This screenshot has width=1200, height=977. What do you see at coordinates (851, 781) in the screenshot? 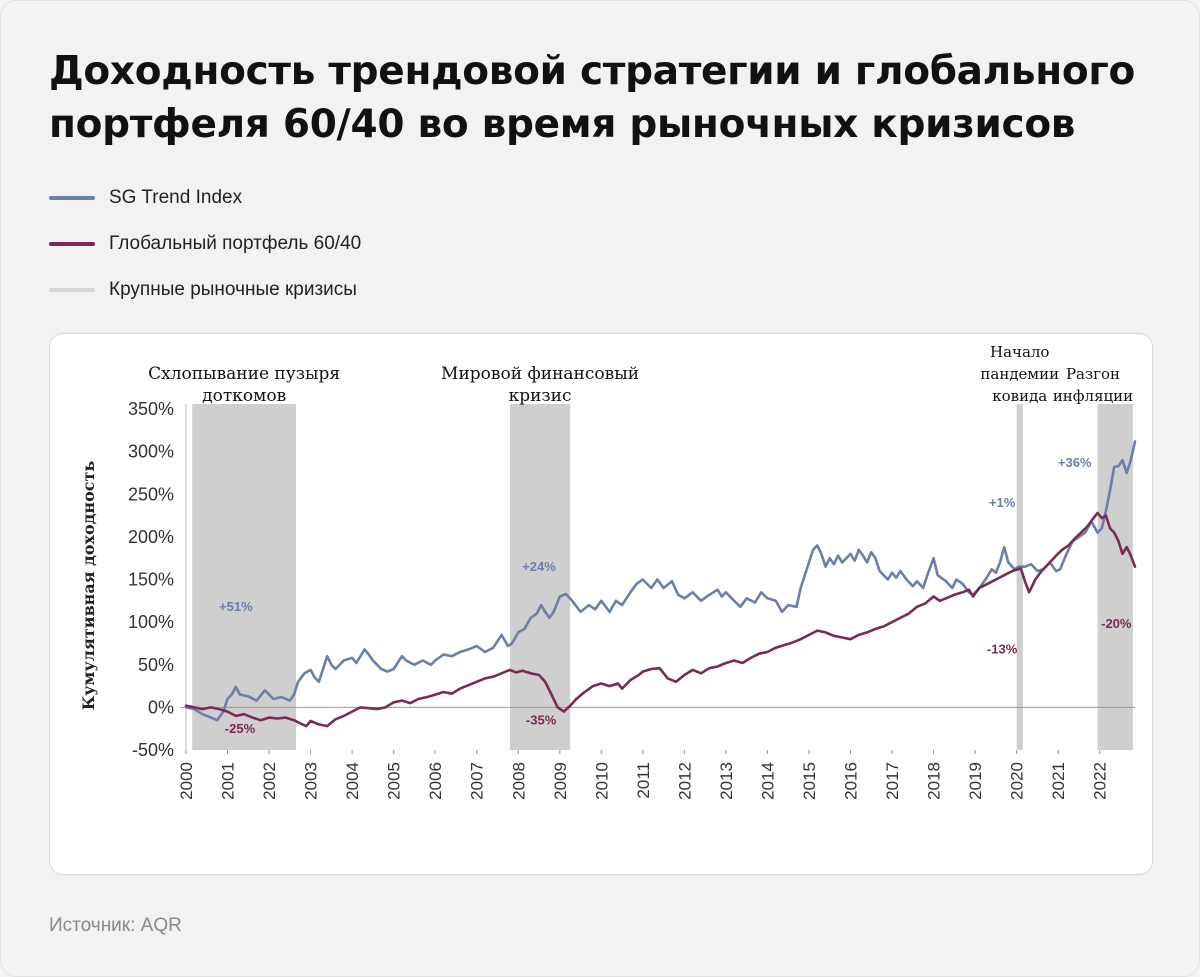
I see `x-tick-label-16: 2016` at bounding box center [851, 781].